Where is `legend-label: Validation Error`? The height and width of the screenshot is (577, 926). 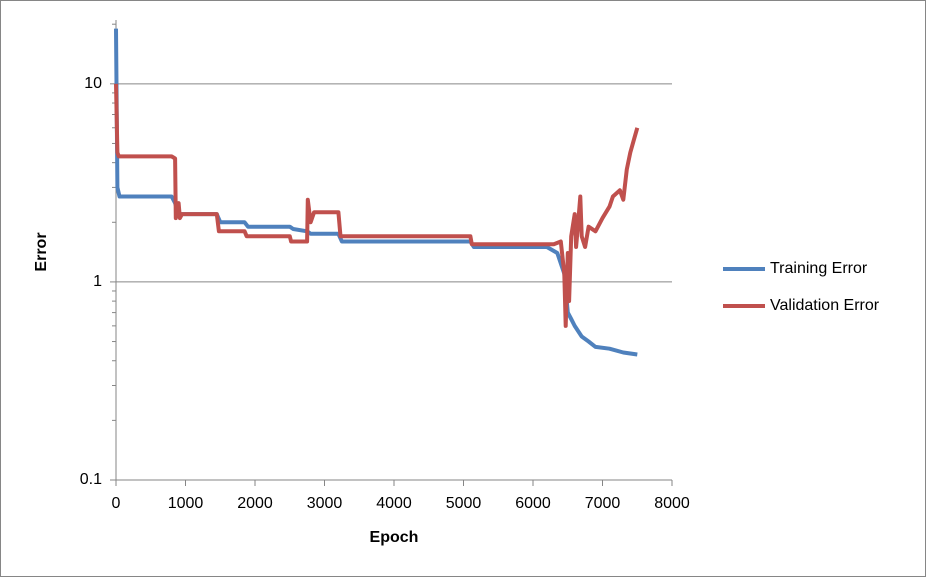 legend-label: Validation Error is located at coordinates (825, 305).